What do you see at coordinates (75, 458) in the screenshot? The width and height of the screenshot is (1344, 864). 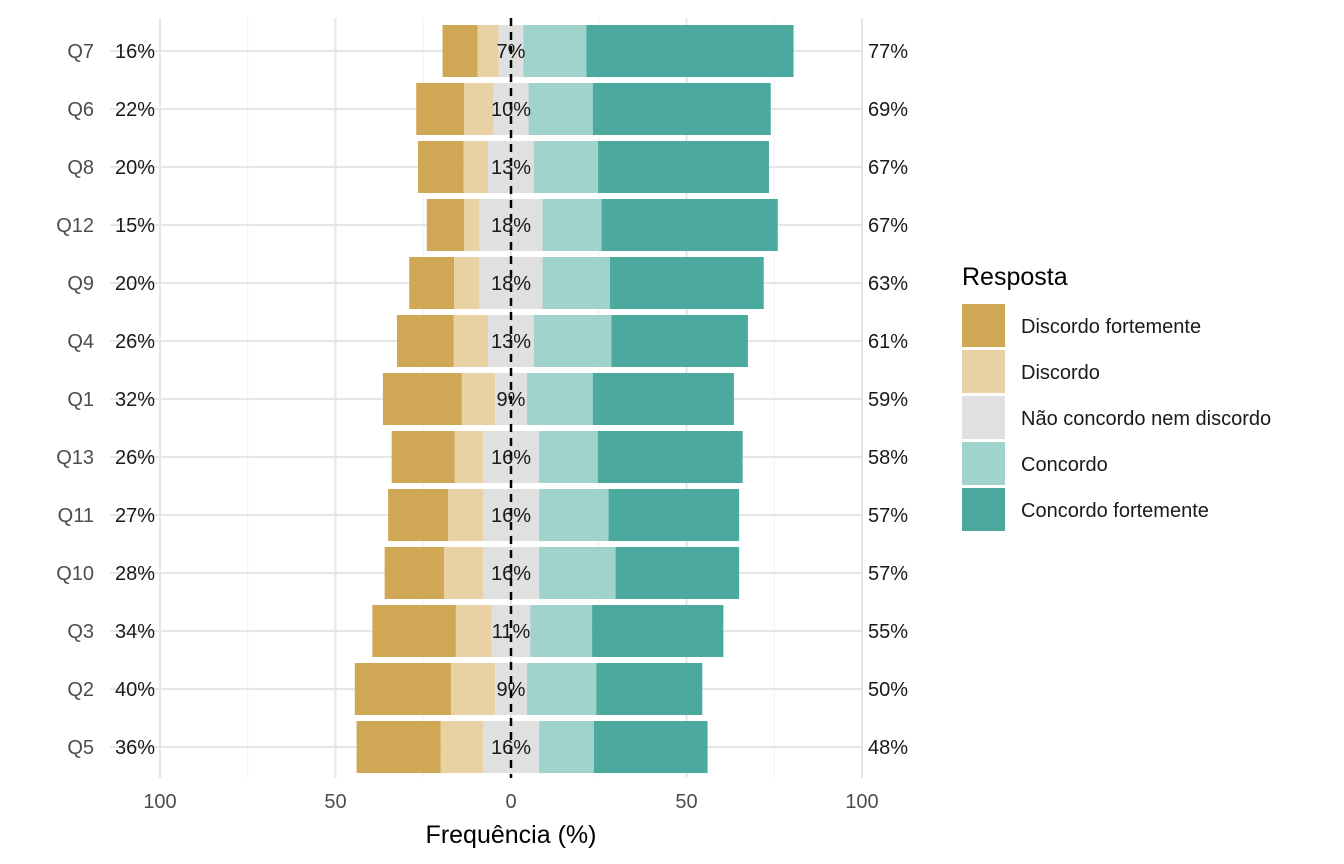 I see `y-tick-label: Q13` at bounding box center [75, 458].